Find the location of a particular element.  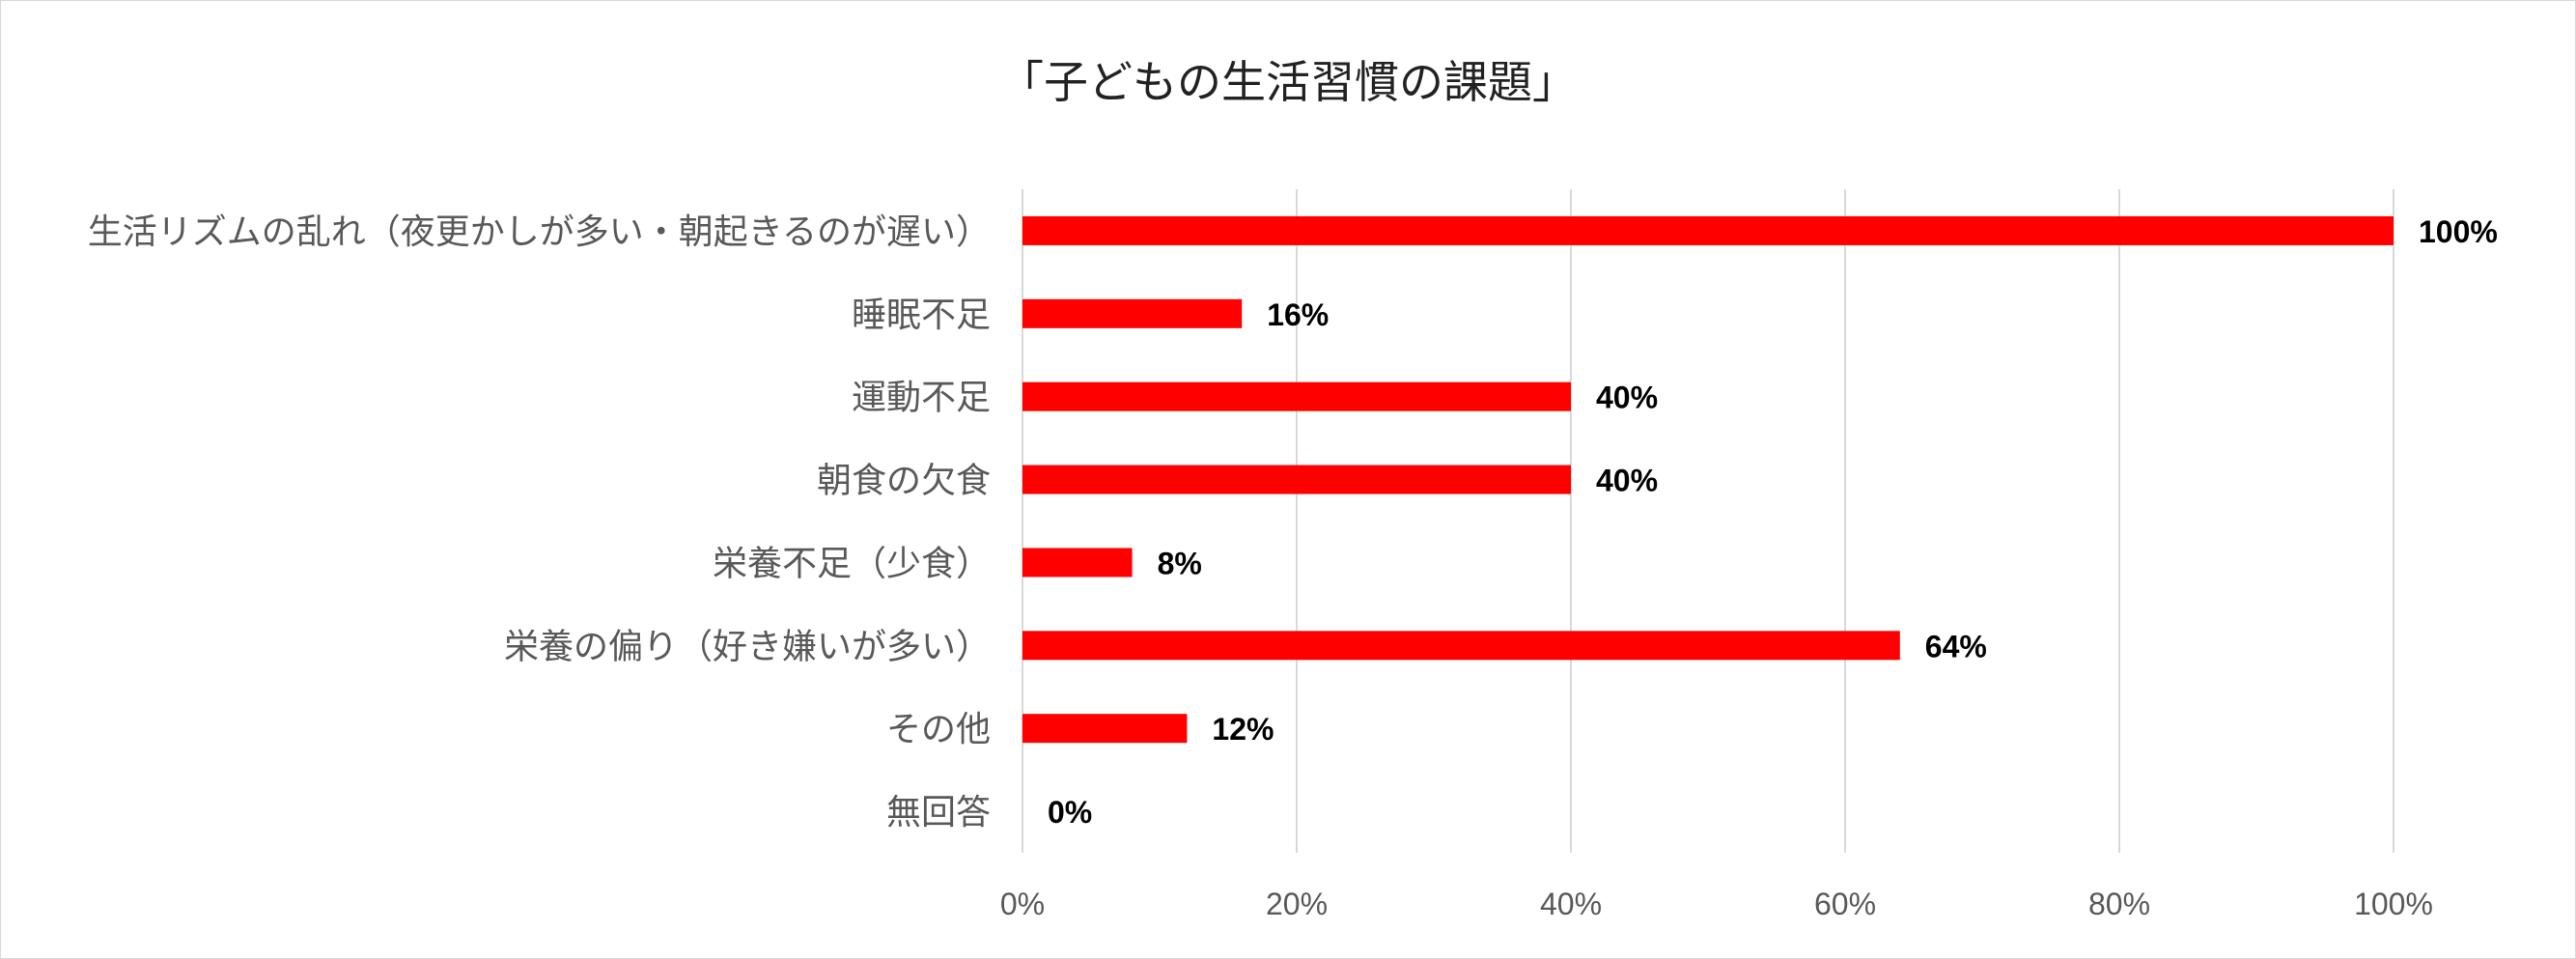

category-label: 無回答 is located at coordinates (939, 812).